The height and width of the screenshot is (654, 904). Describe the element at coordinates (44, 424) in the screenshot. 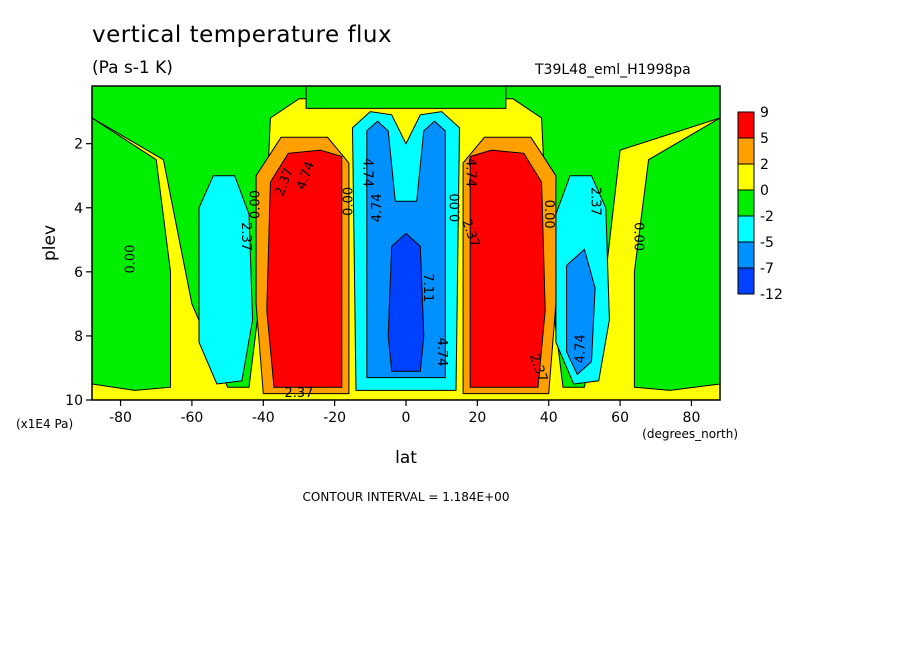

I see `y-unit-label: (x1E4 Pa)` at that location.